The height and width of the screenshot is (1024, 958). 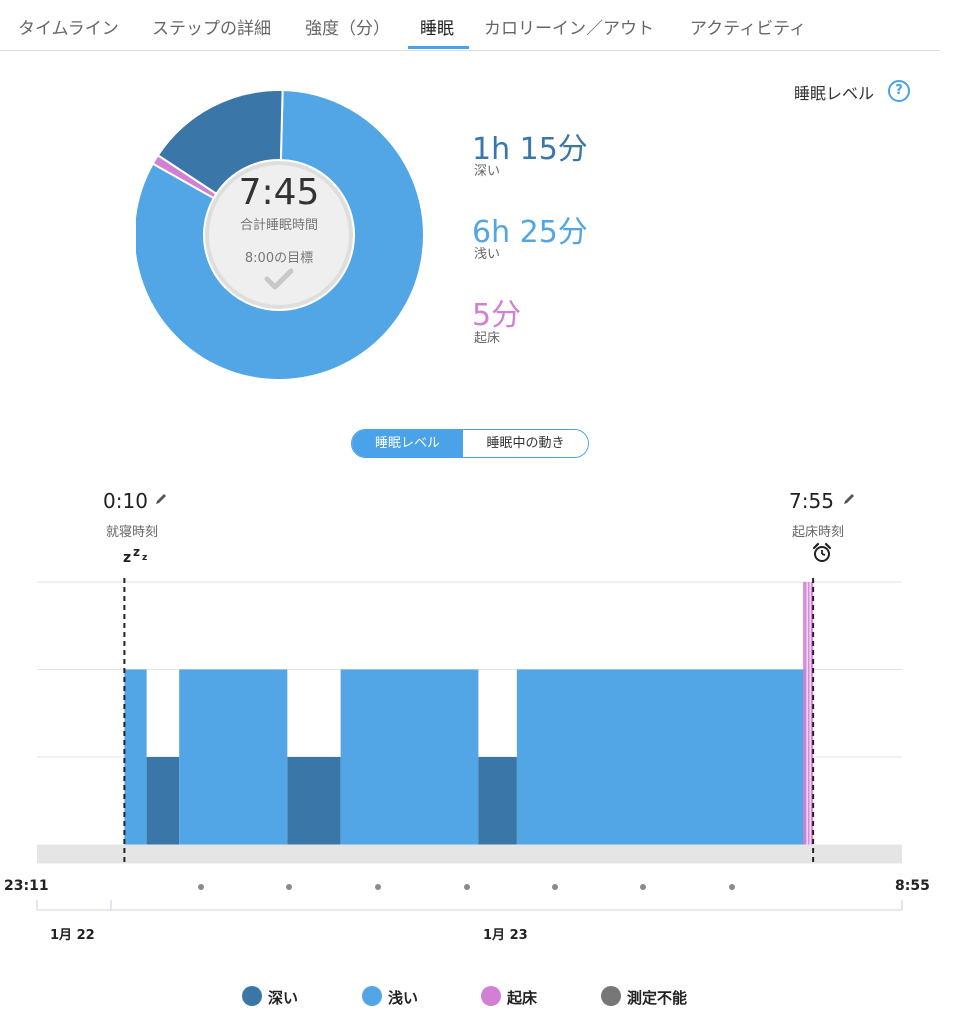 What do you see at coordinates (525, 443) in the screenshot?
I see `sleep-movement-toggle-button: 睡眠中の動き` at bounding box center [525, 443].